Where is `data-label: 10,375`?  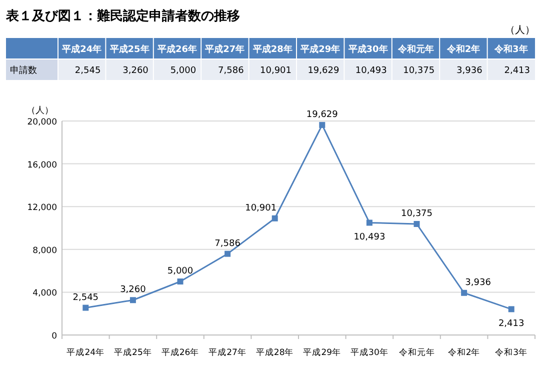
data-label: 10,375 is located at coordinates (419, 71).